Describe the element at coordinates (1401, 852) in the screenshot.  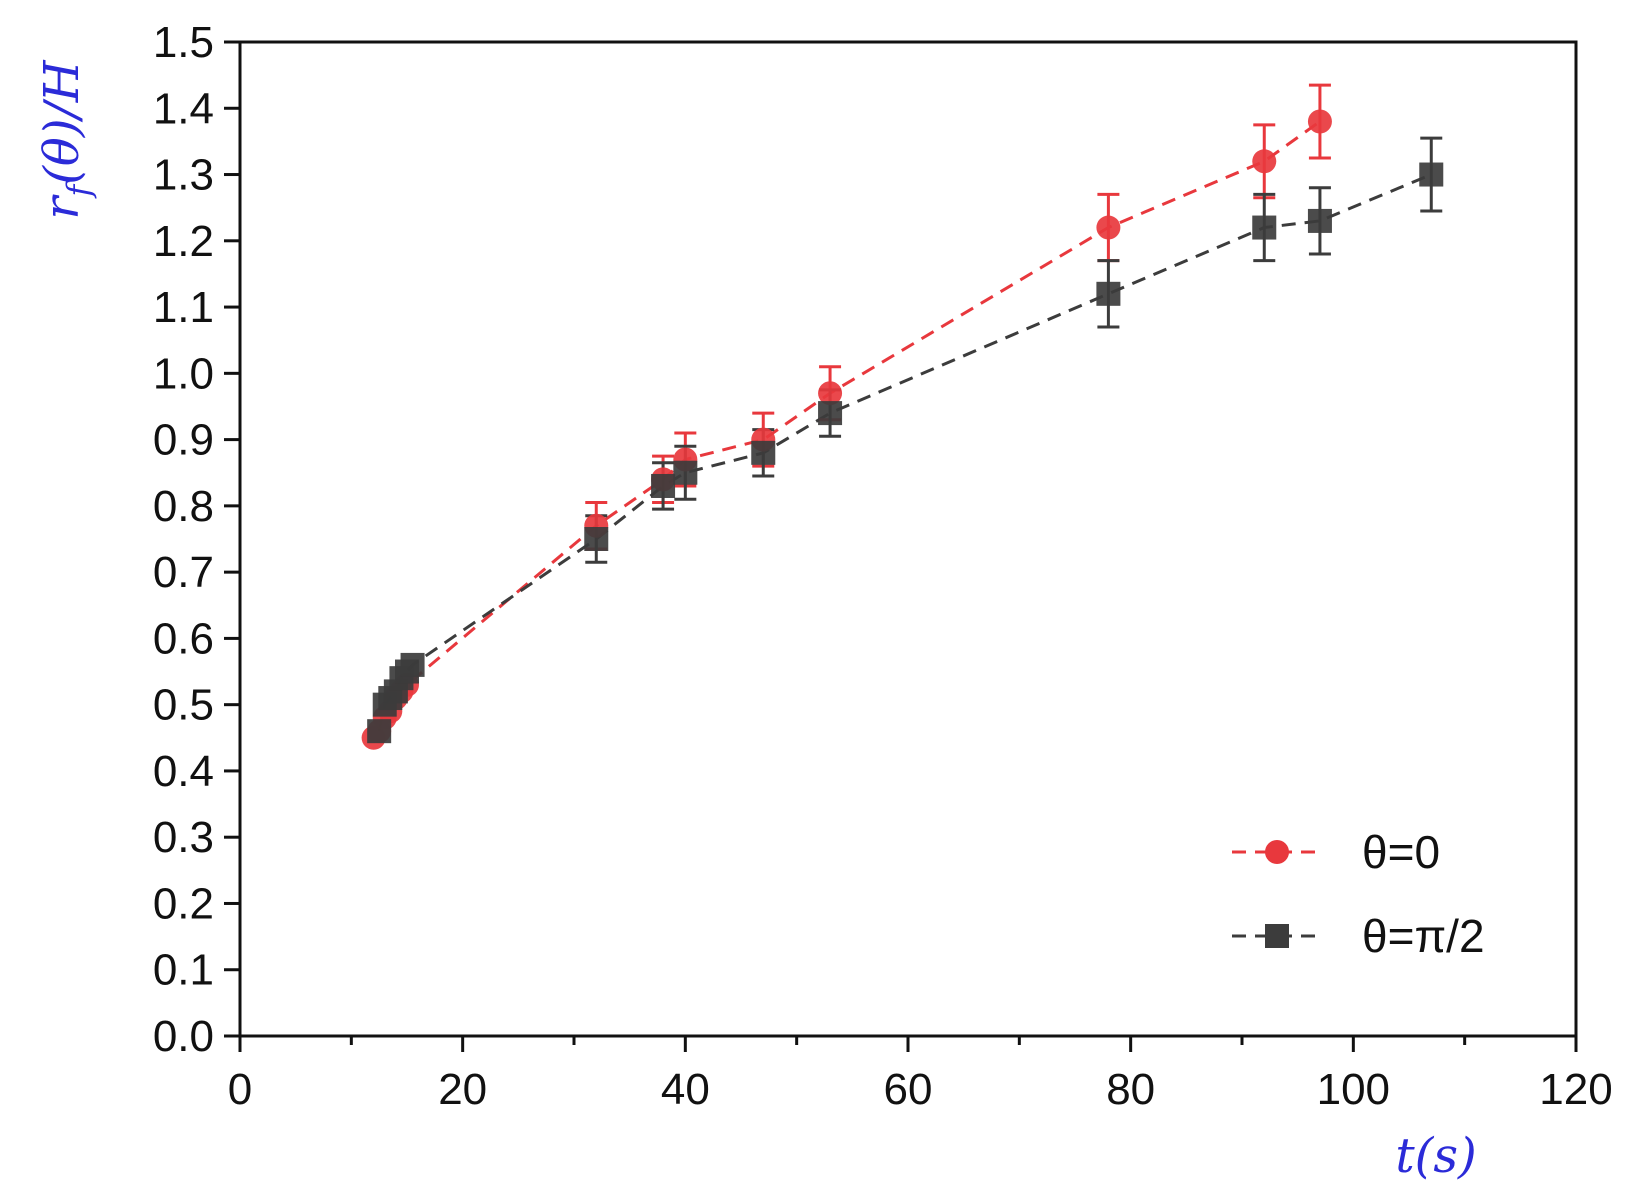
I see `legend-label-theta-0: θ=0` at that location.